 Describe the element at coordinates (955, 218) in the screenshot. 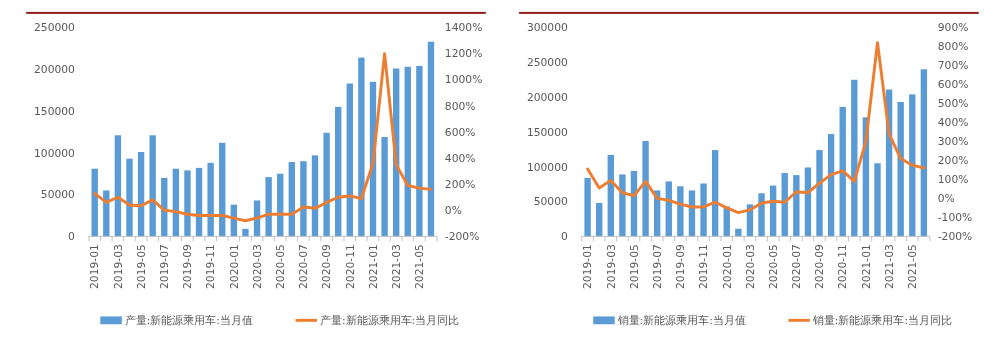

I see `y2-tick-label: -100%` at that location.